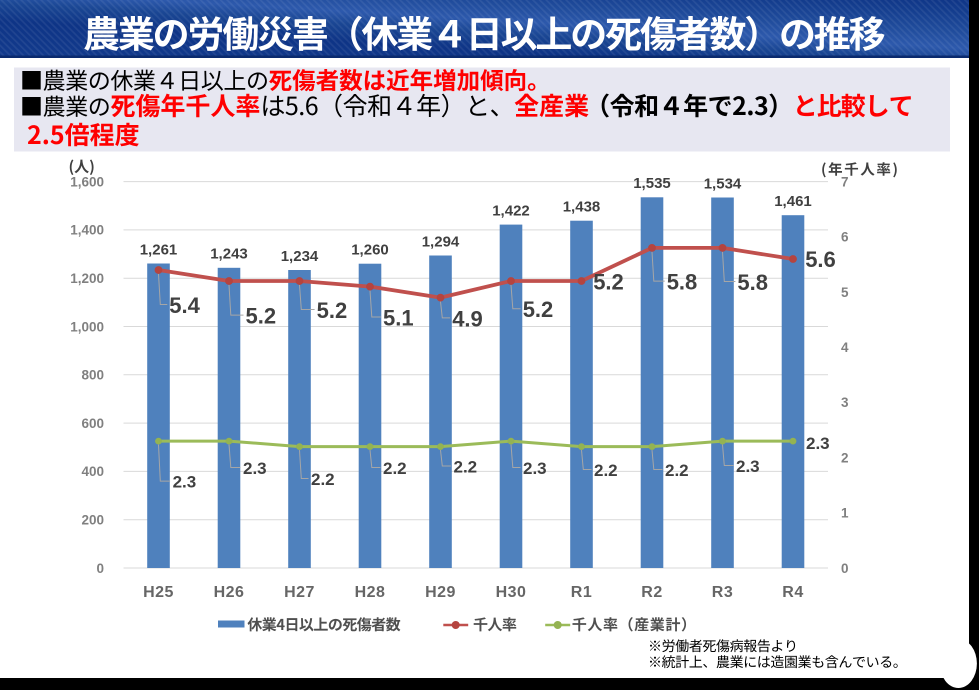 The image size is (979, 690). Describe the element at coordinates (845, 182) in the screenshot. I see `svg-text: 7` at that location.